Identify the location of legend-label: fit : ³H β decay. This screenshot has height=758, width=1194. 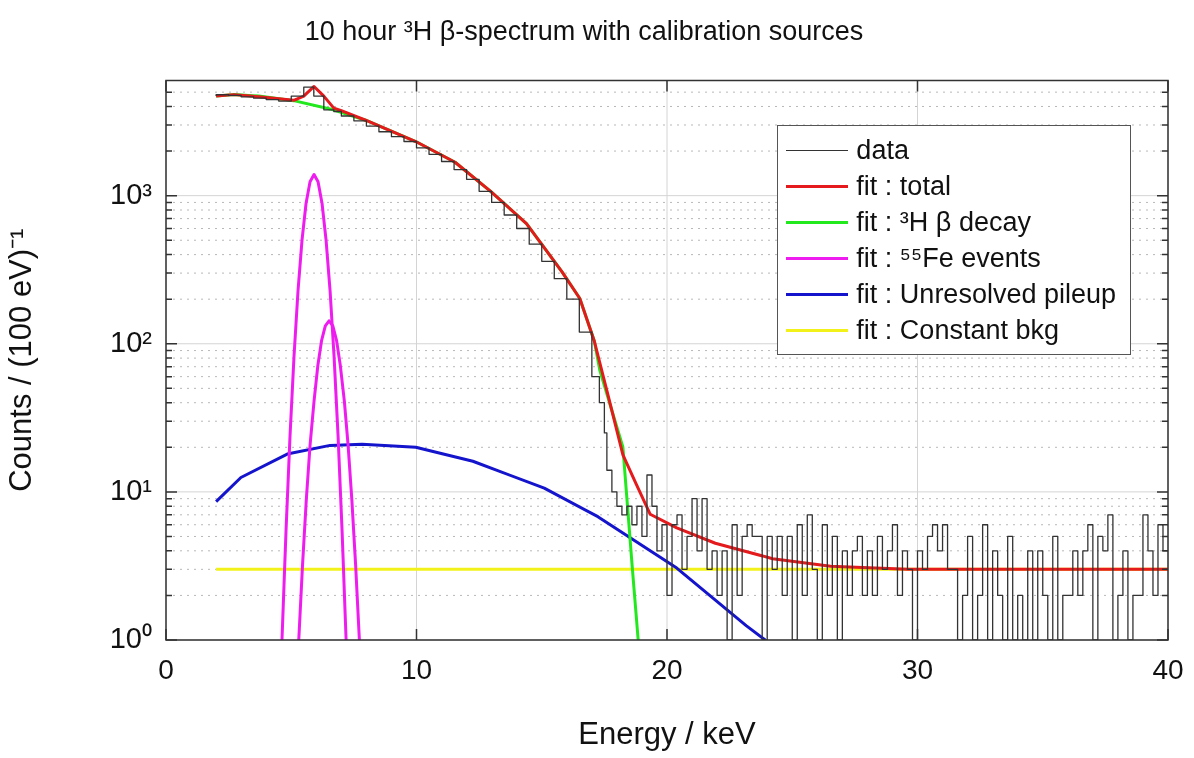
(943, 222).